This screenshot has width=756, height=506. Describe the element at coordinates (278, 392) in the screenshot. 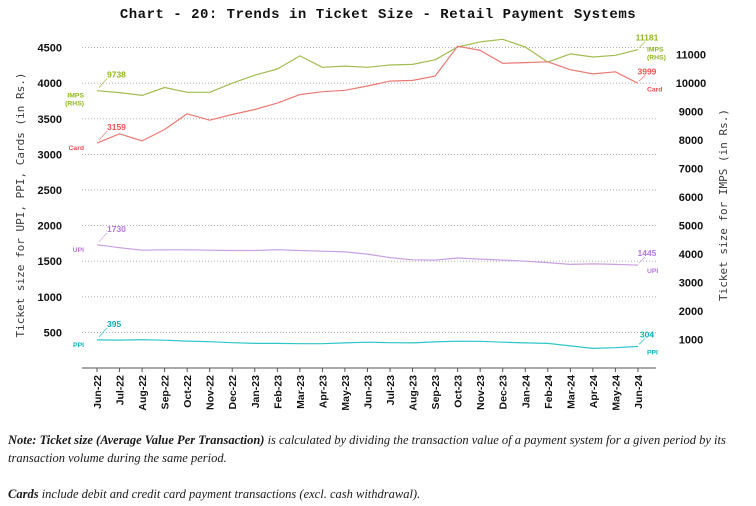

I see `x-axis-tick-label: Feb-23` at that location.